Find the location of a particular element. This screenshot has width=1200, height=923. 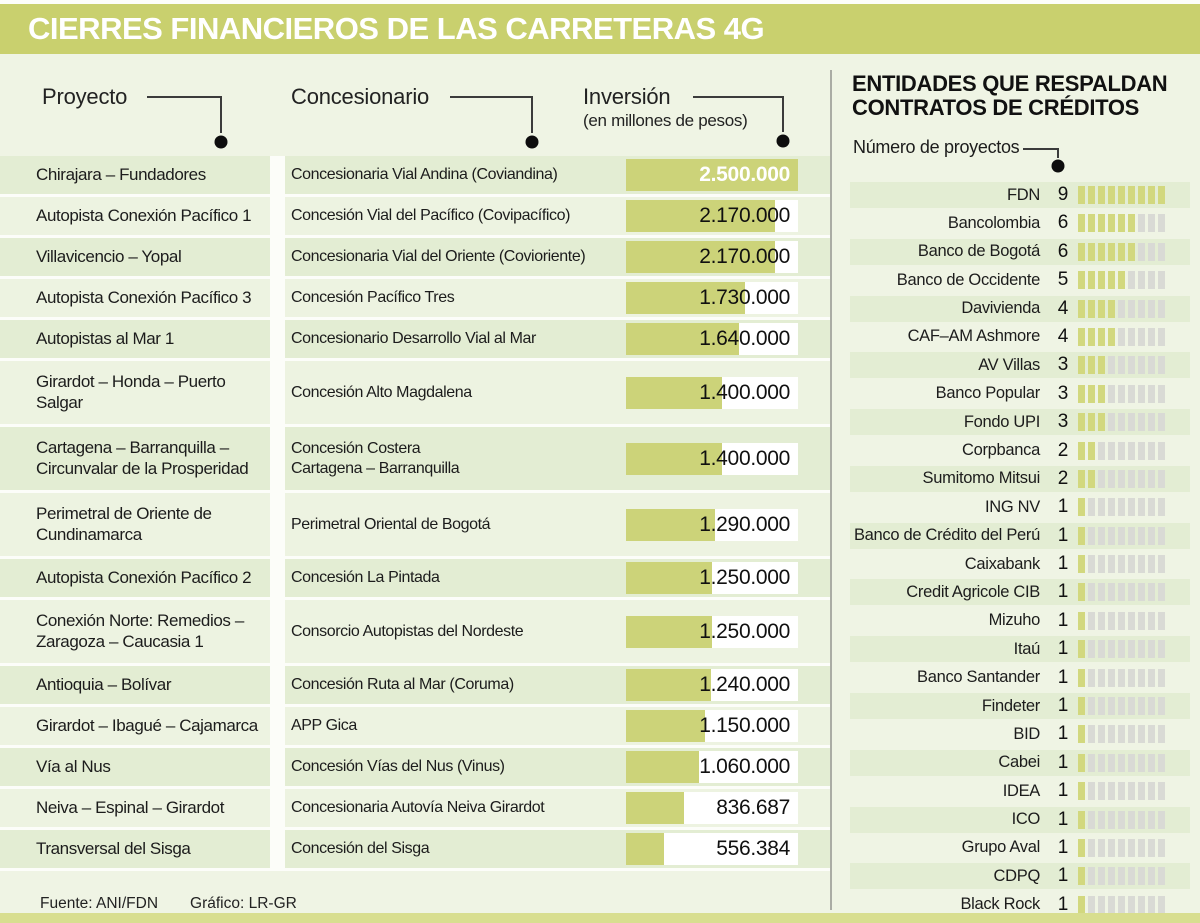

investment-bar: 1.400.000 is located at coordinates (712, 392).